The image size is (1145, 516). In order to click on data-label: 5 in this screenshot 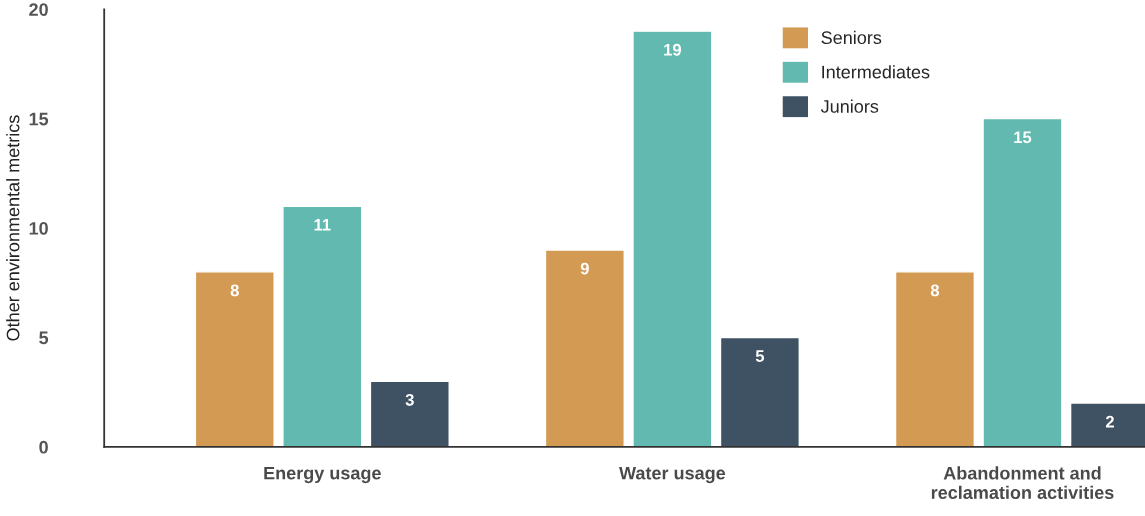, I will do `click(760, 356)`.